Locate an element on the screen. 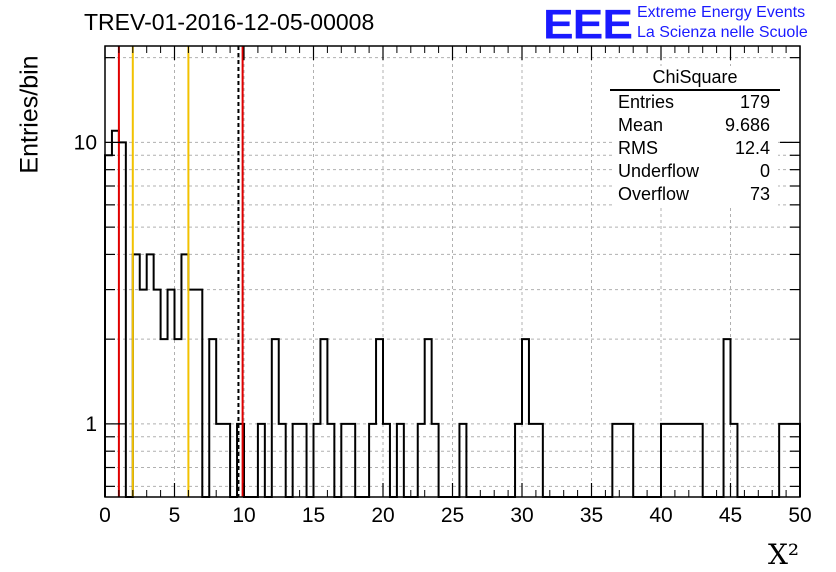 This screenshot has width=836, height=572. stats-row-underflow: Underflow 0 is located at coordinates (695, 171).